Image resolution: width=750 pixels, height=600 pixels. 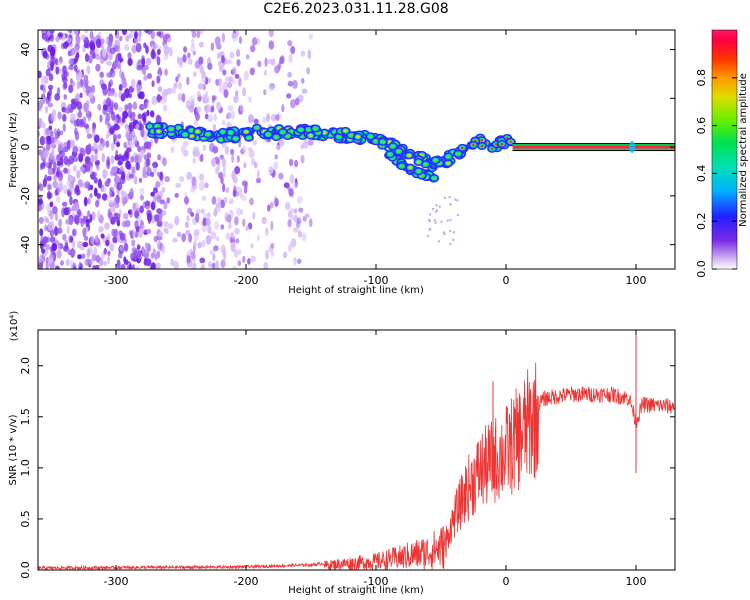 What do you see at coordinates (116, 581) in the screenshot?
I see `x-tick-label: -300` at bounding box center [116, 581].